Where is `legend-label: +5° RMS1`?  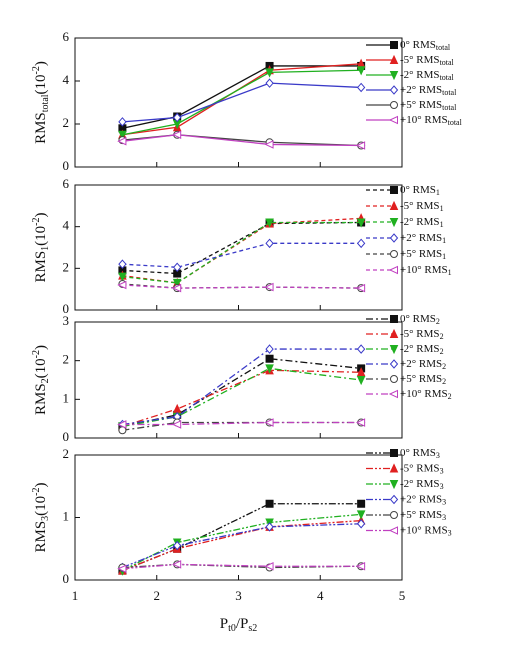
legend-label: +5° RMS1 is located at coordinates (423, 254).